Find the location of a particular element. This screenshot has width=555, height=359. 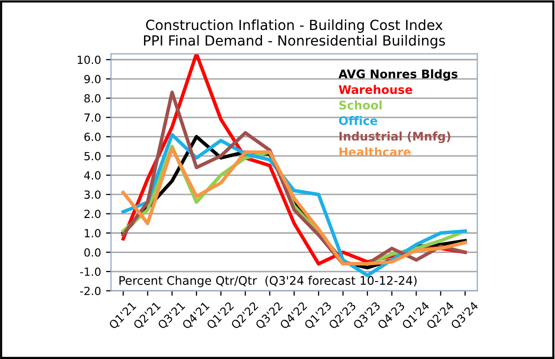

y-tick-label: 4.0 is located at coordinates (92, 175).